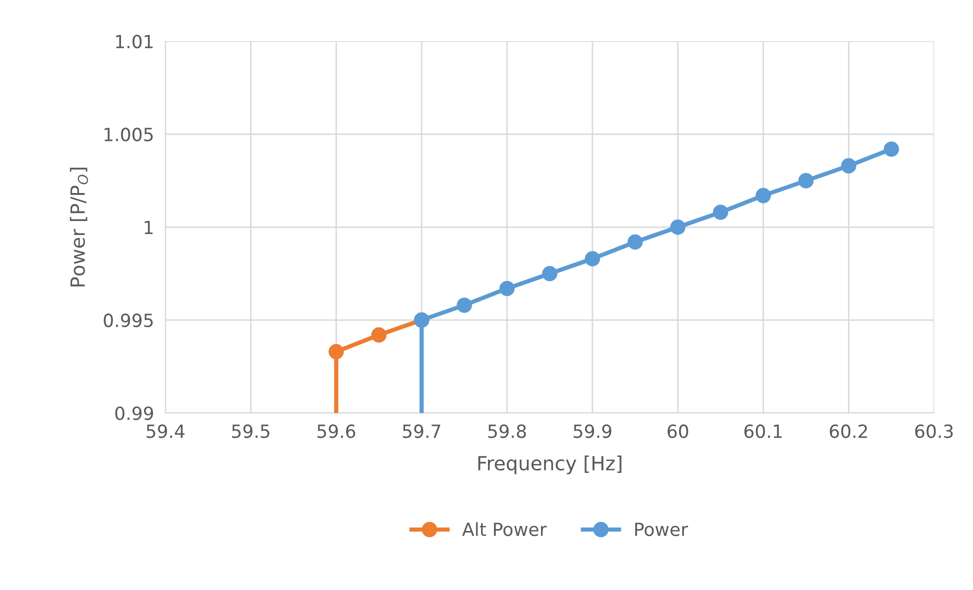  What do you see at coordinates (661, 529) in the screenshot?
I see `legend-label: Power` at bounding box center [661, 529].